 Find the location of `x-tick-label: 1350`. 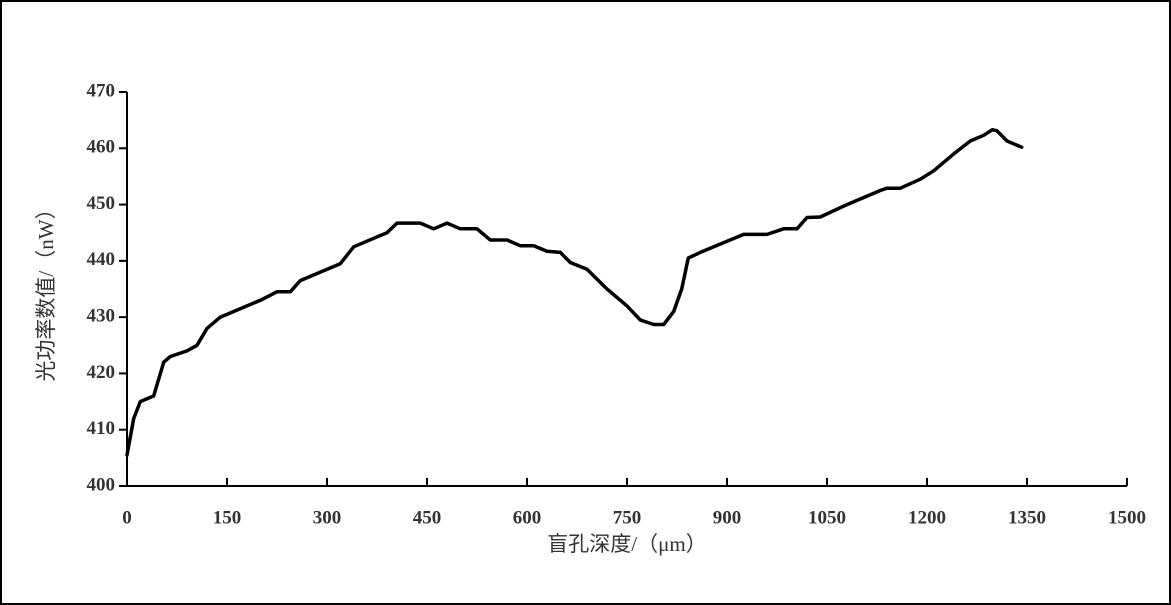

x-tick-label: 1350 is located at coordinates (1027, 517).